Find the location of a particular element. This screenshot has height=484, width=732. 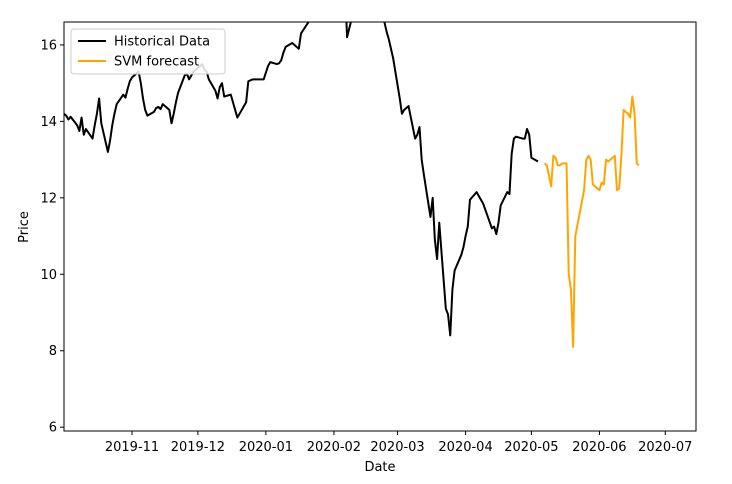

y-axis-label: Price is located at coordinates (24, 227).